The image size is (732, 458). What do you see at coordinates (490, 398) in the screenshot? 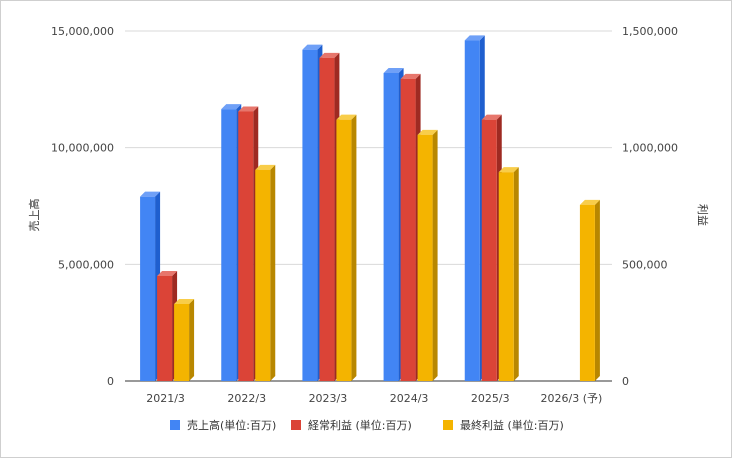
I see `x-tick-label: 2025/3` at bounding box center [490, 398].